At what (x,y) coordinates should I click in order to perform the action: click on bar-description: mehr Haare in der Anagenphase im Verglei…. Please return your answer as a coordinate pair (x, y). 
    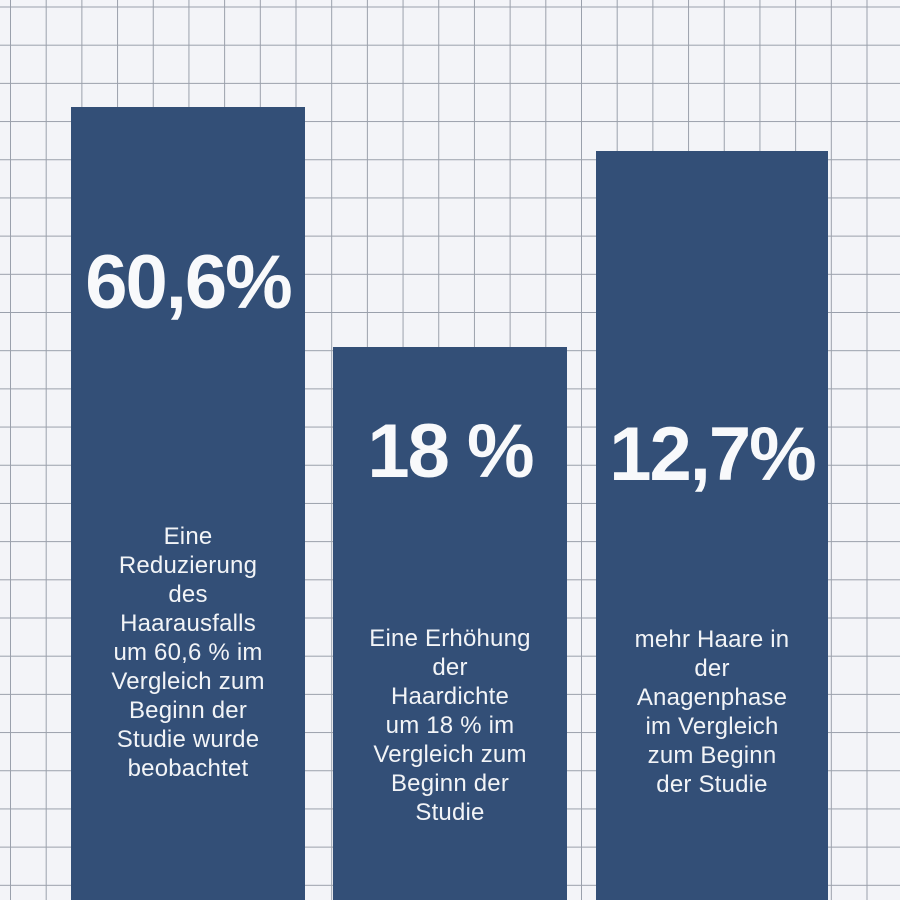
    Looking at the image, I should click on (712, 712).